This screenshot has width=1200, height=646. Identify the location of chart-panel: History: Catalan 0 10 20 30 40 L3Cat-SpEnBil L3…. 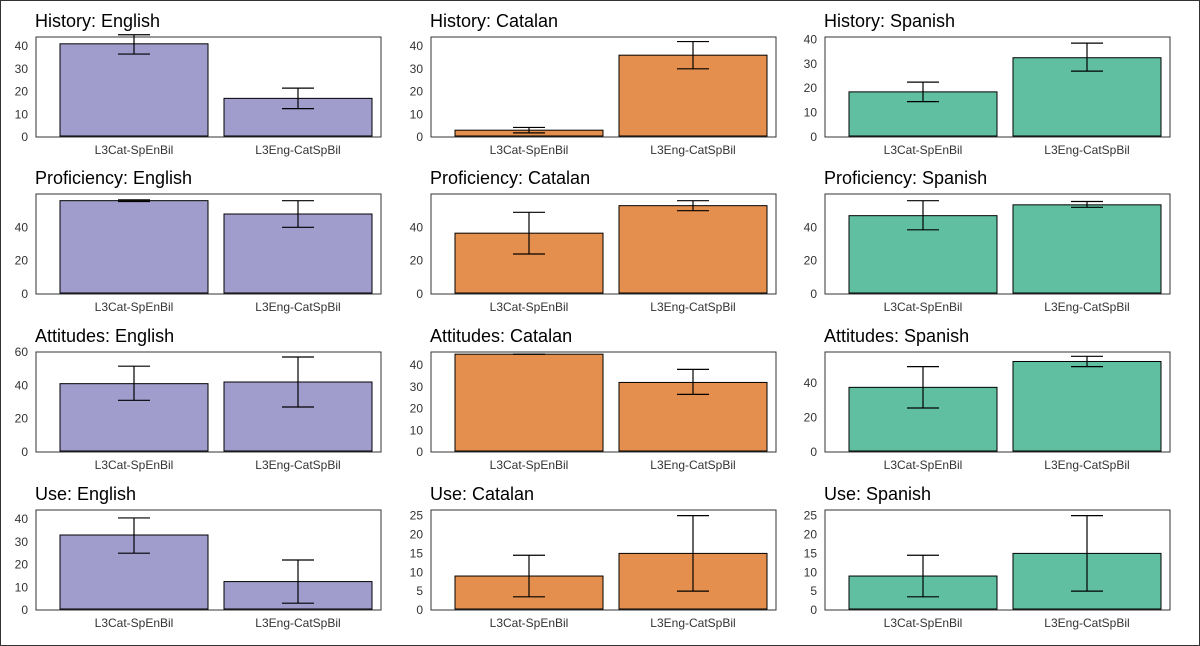
(593, 84).